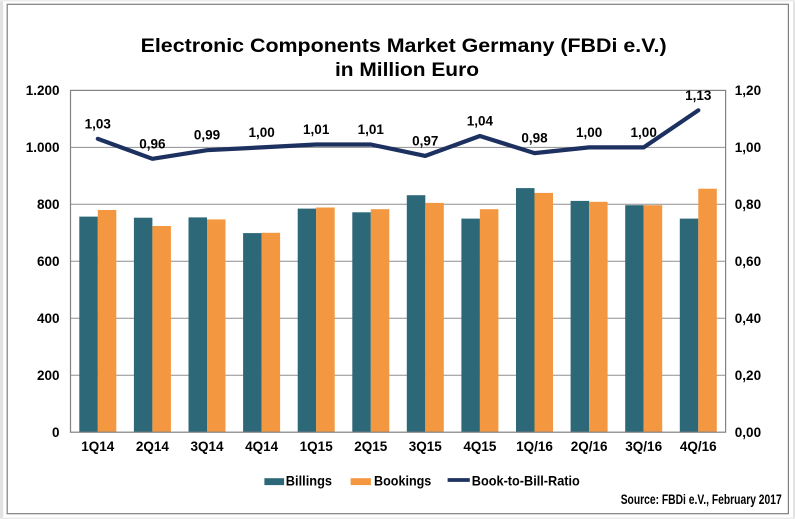  I want to click on svg-text: 3Q15, so click(426, 446).